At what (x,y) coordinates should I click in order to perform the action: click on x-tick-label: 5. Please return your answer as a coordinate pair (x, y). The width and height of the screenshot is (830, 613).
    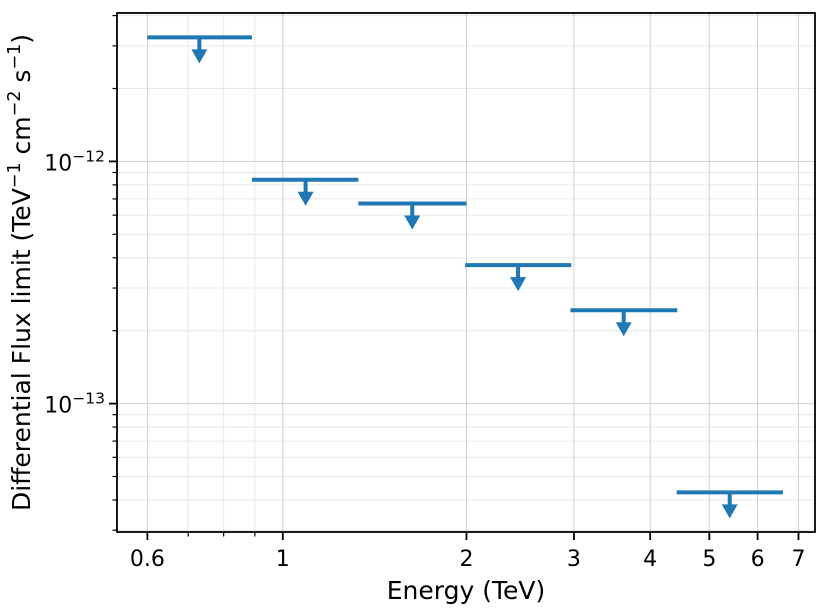
    Looking at the image, I should click on (709, 559).